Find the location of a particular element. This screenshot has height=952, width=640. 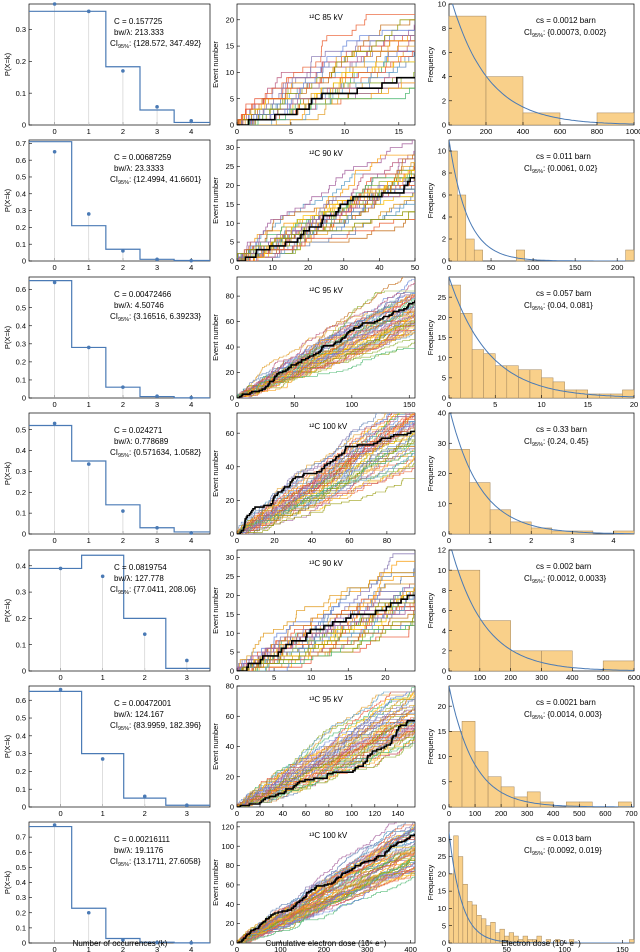

walk-xtick-label: 40 is located at coordinates (379, 267).